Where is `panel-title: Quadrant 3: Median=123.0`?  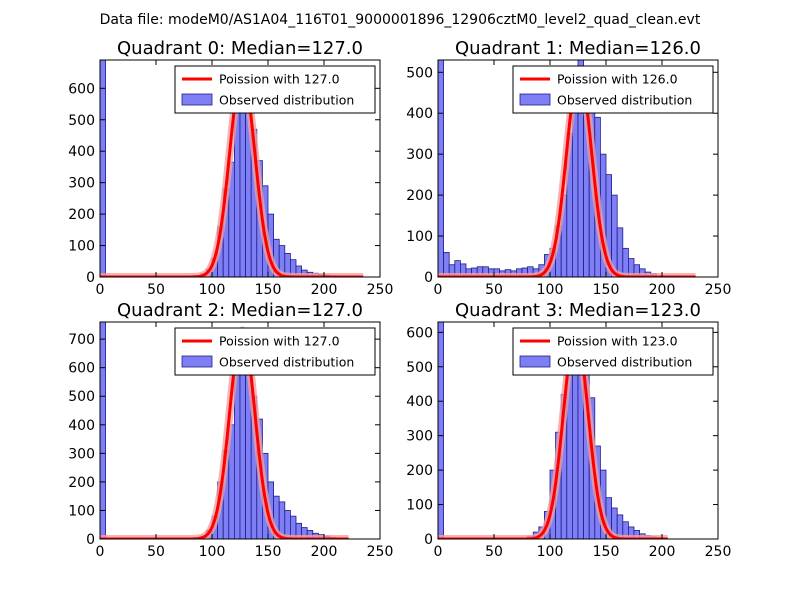 panel-title: Quadrant 3: Median=123.0 is located at coordinates (578, 310).